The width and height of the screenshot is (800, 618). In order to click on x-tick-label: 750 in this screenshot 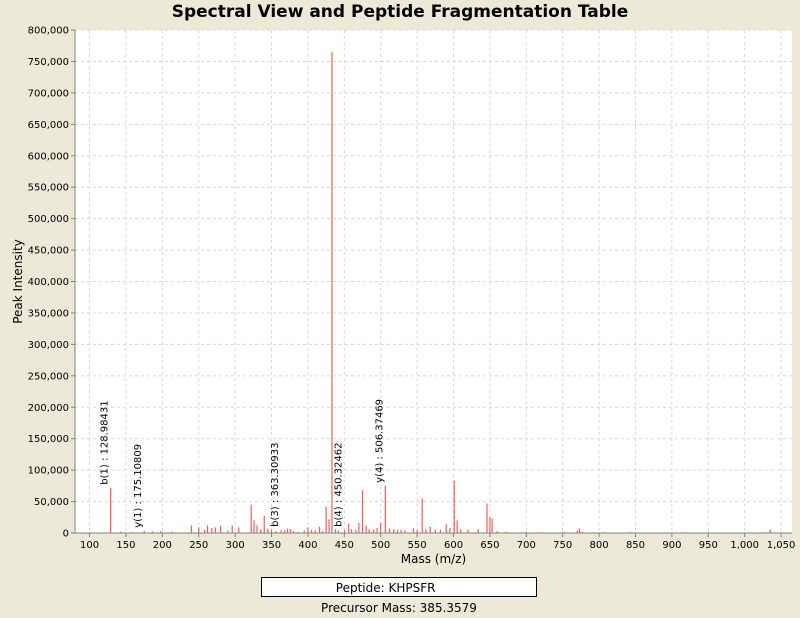, I will do `click(562, 545)`.